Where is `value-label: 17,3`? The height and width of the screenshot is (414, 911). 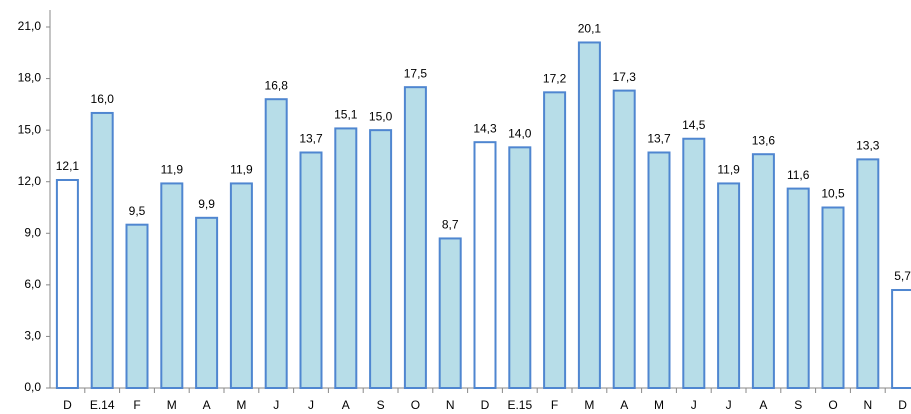 value-label: 17,3 is located at coordinates (625, 77).